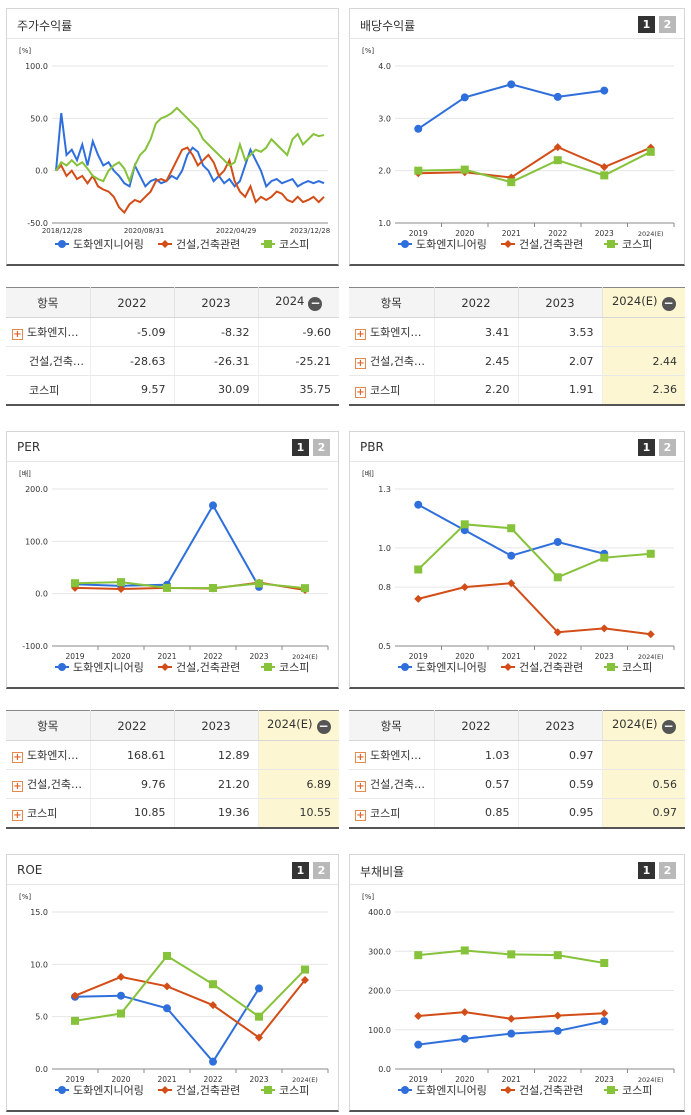 The height and width of the screenshot is (1115, 691). I want to click on series-line, so click(190, 145).